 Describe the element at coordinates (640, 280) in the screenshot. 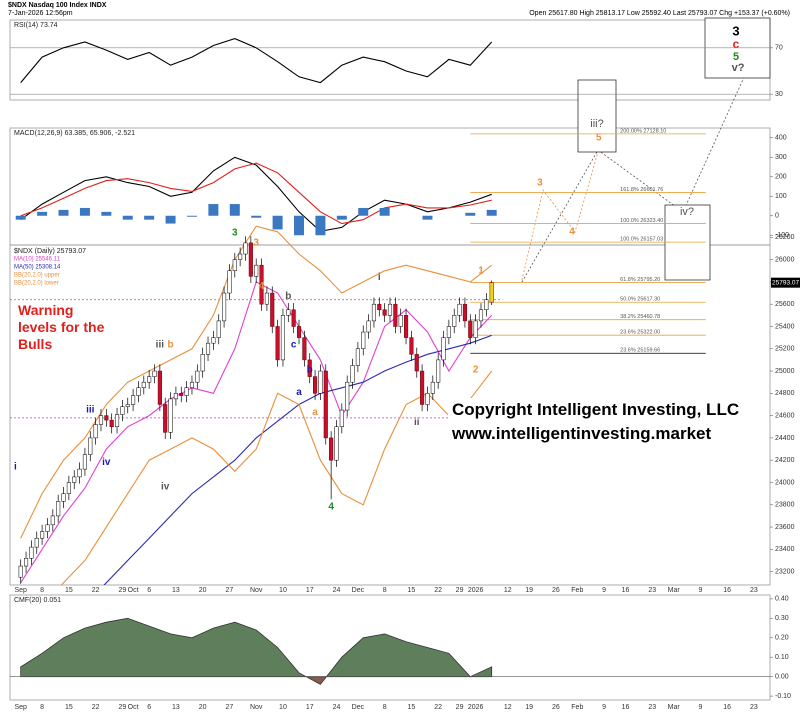

I see `fib-label: 61.8% 25795.20` at that location.